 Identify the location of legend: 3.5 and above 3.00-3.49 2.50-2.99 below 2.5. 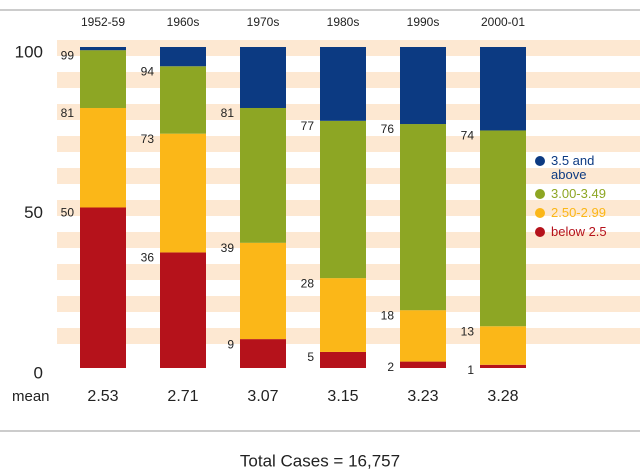
(585, 199).